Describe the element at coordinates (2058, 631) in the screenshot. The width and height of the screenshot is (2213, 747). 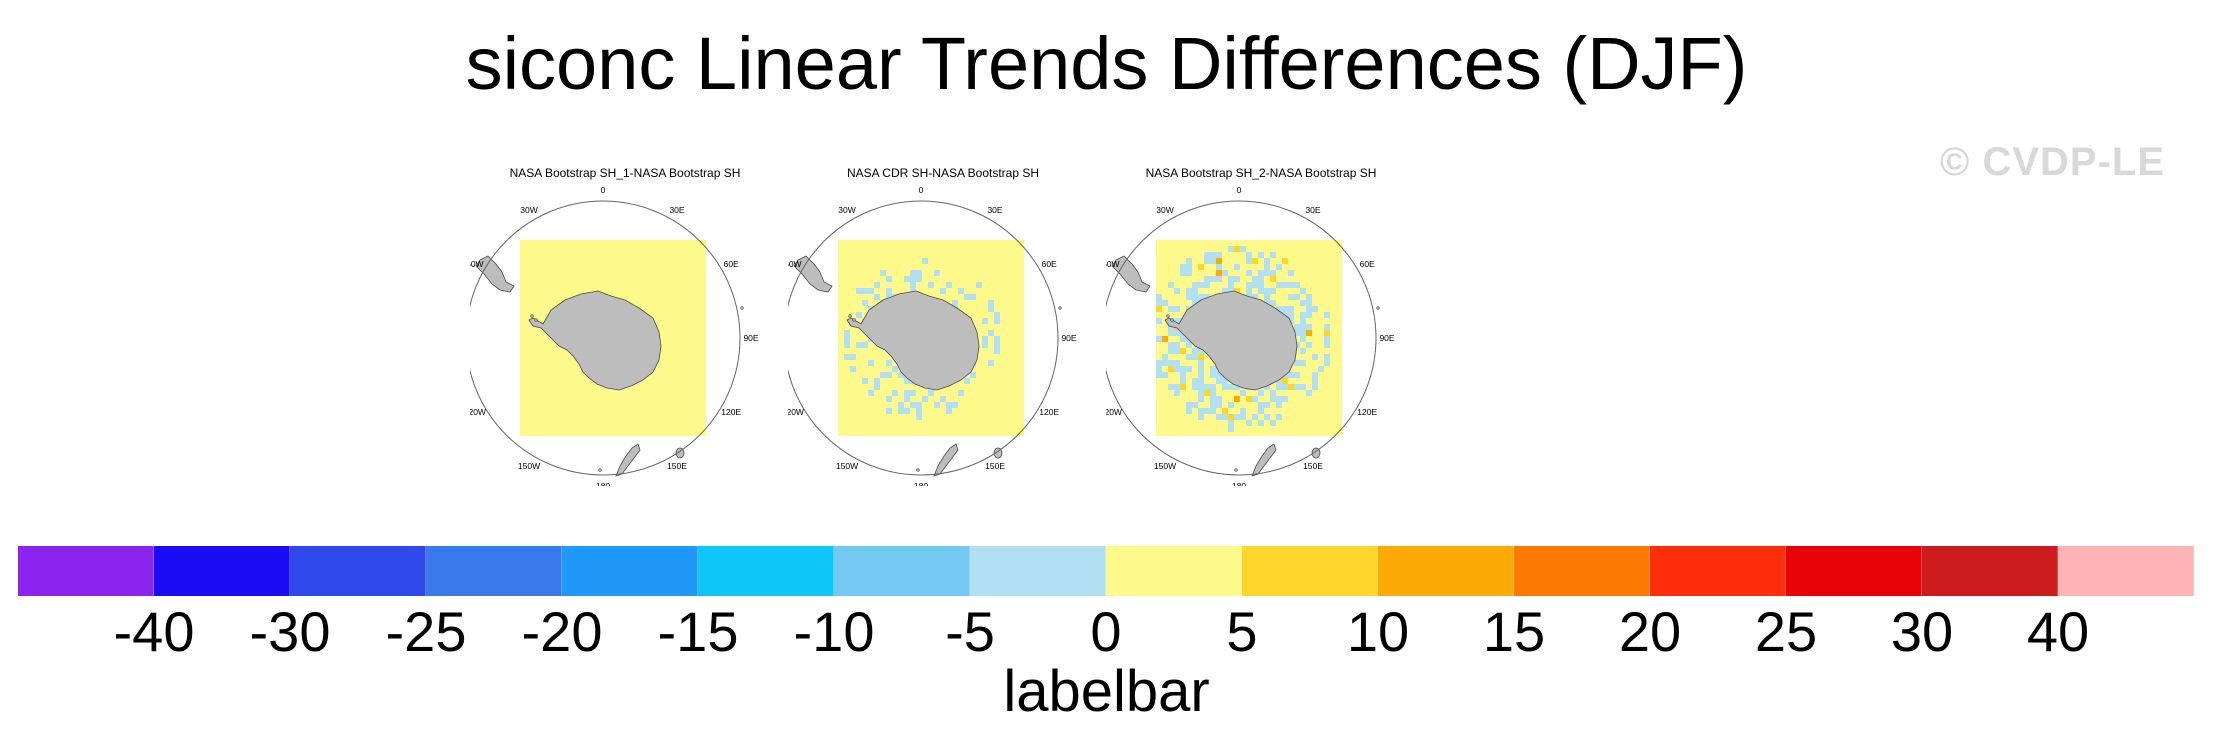
I see `colorbar-tick-label: 40` at that location.